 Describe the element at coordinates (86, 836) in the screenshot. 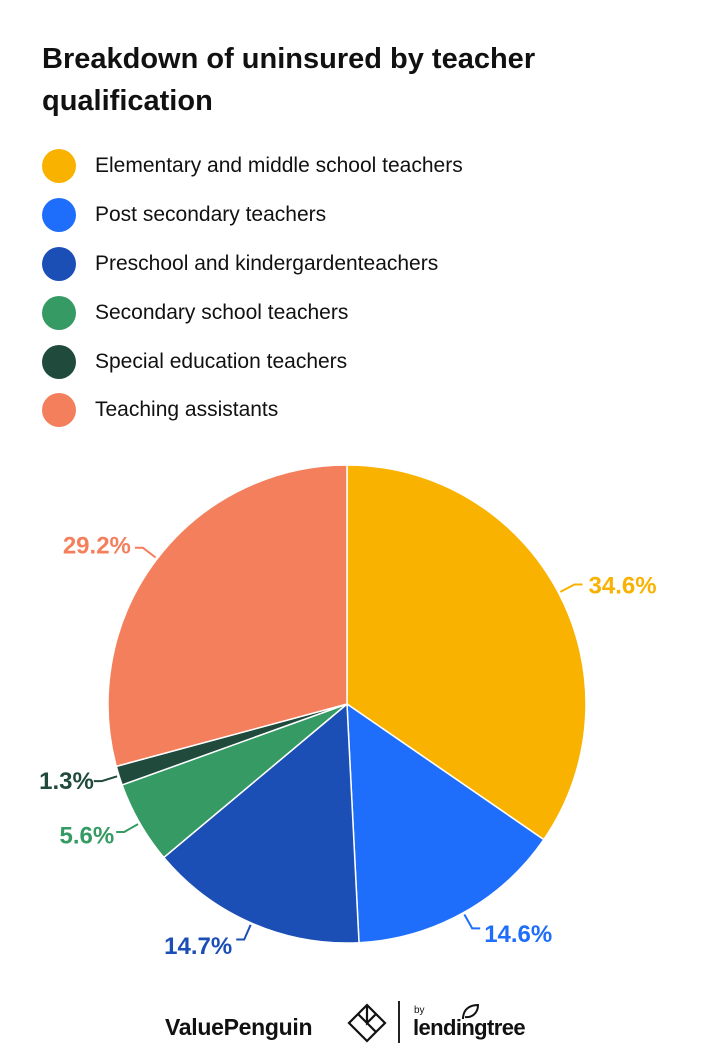

I see `data-label: 5.6%` at that location.